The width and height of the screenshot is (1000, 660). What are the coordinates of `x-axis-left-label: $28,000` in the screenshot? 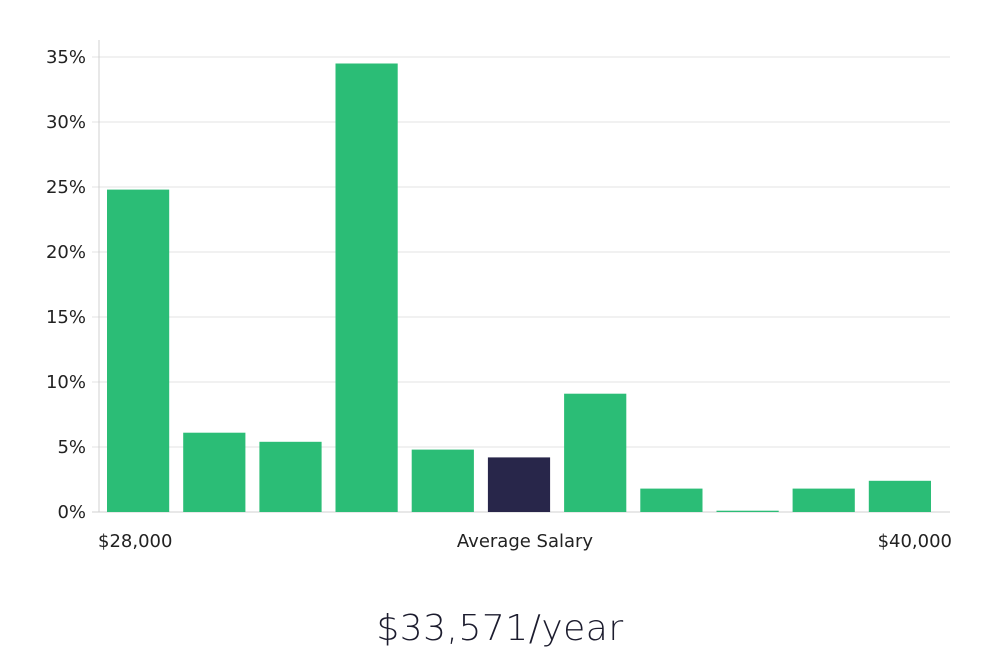 It's located at (135, 541).